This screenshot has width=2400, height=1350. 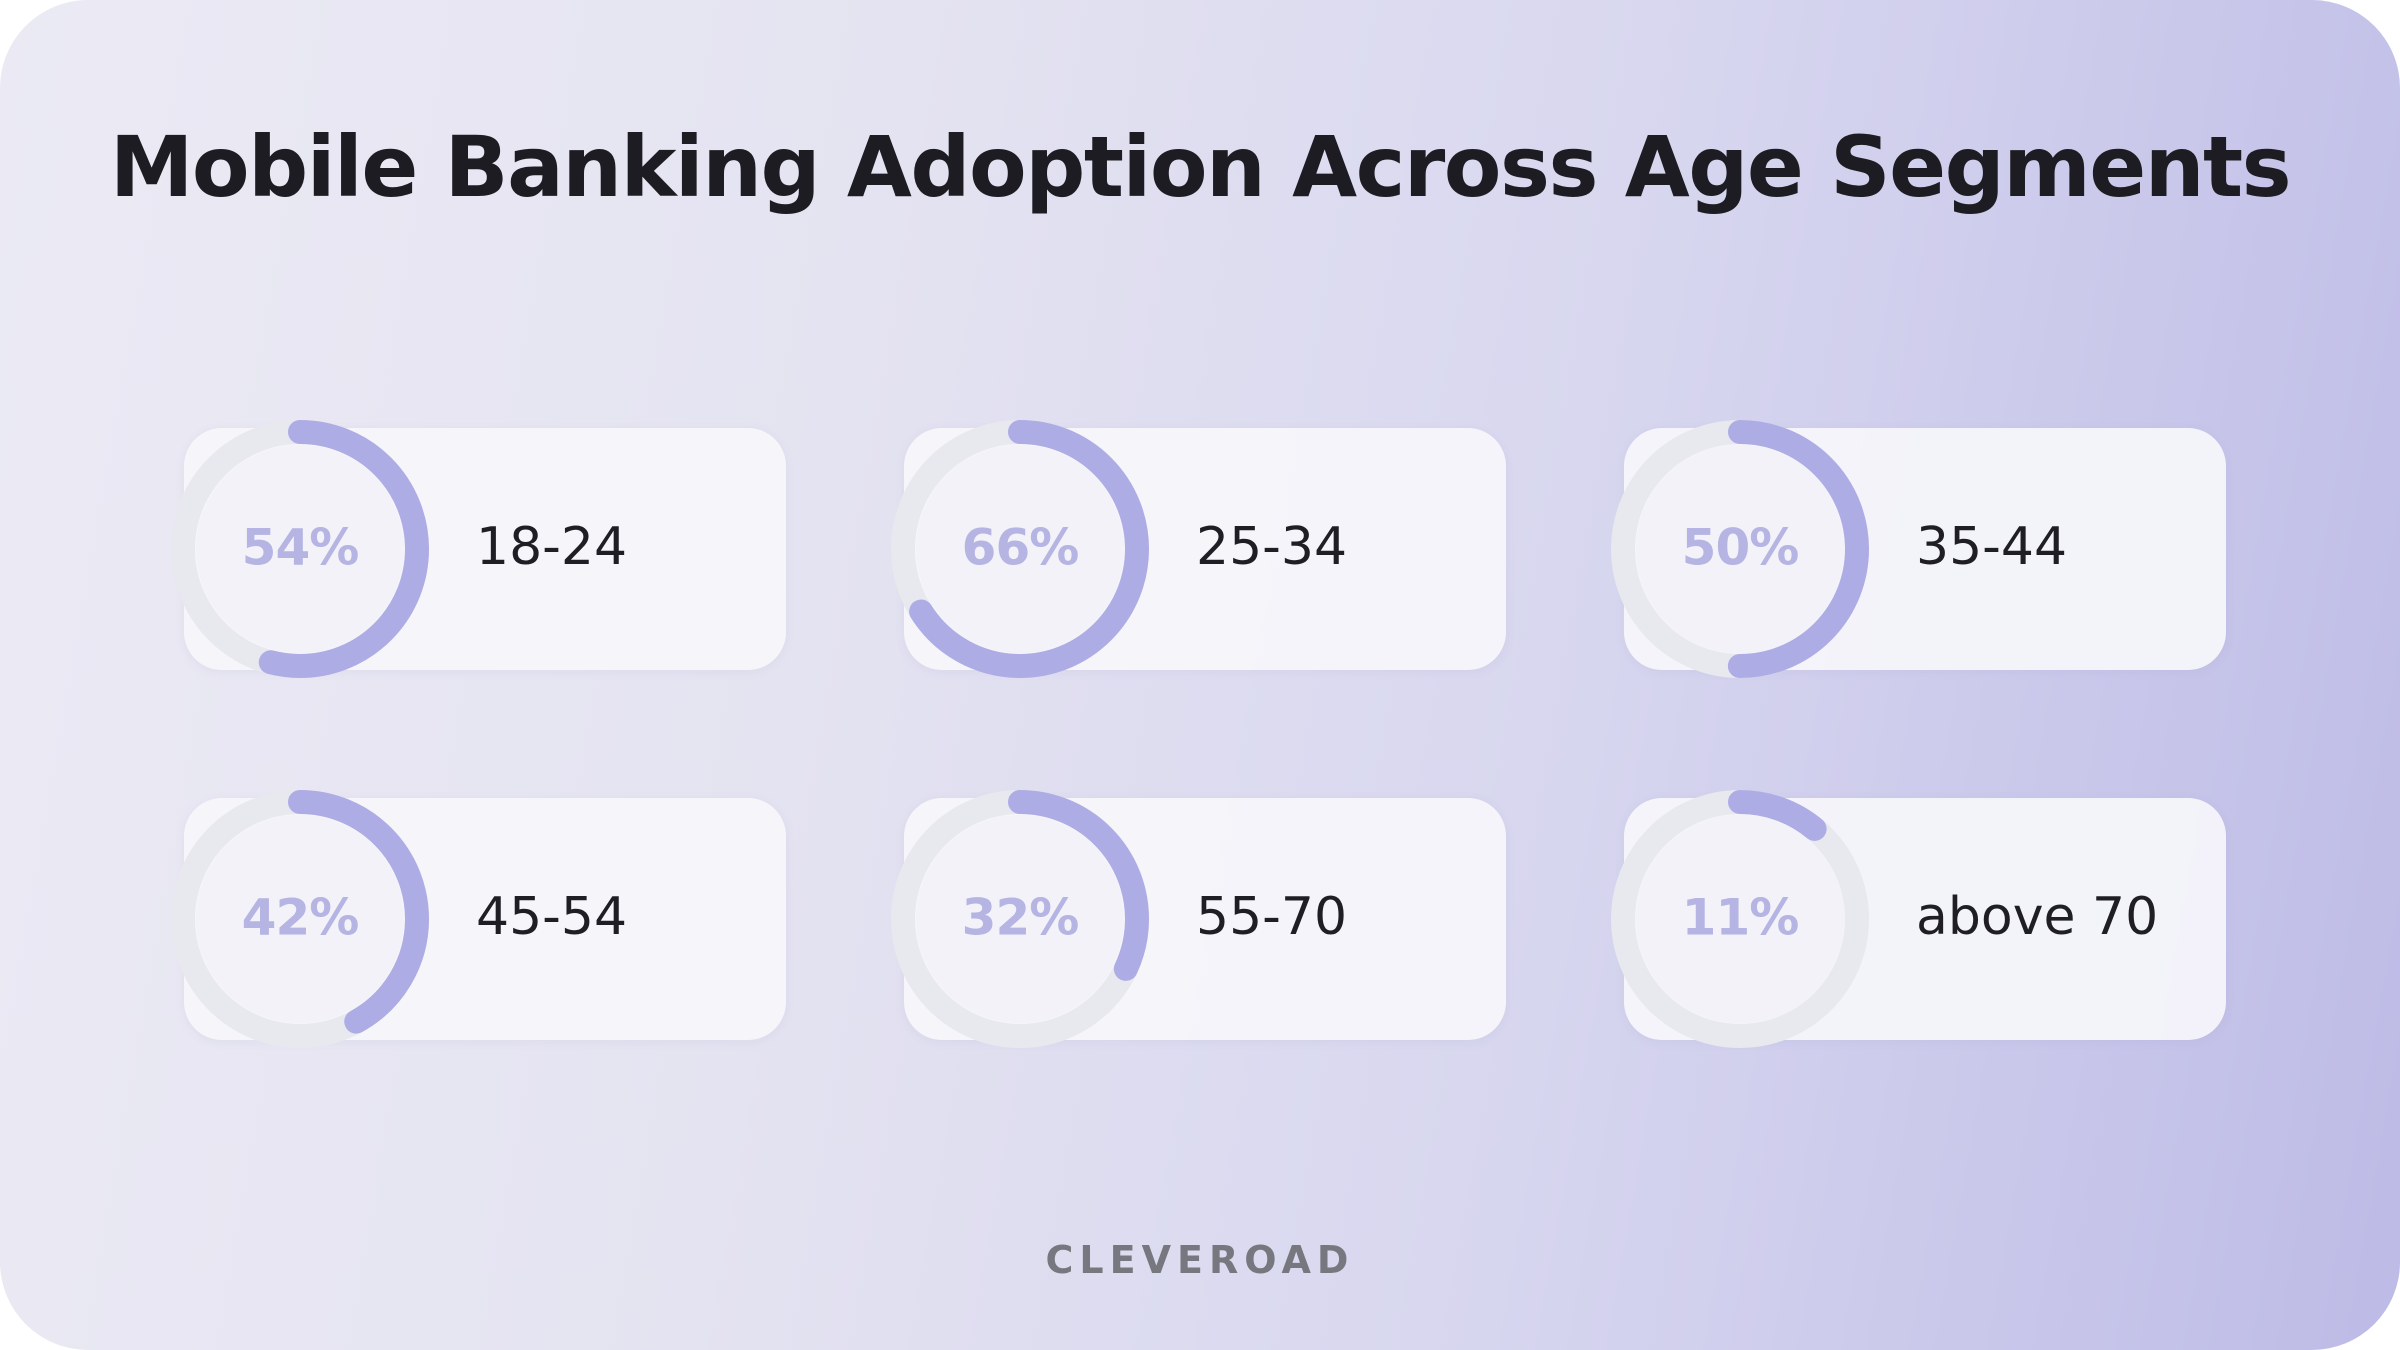 I want to click on donut-svg: 42%, so click(x=300, y=919).